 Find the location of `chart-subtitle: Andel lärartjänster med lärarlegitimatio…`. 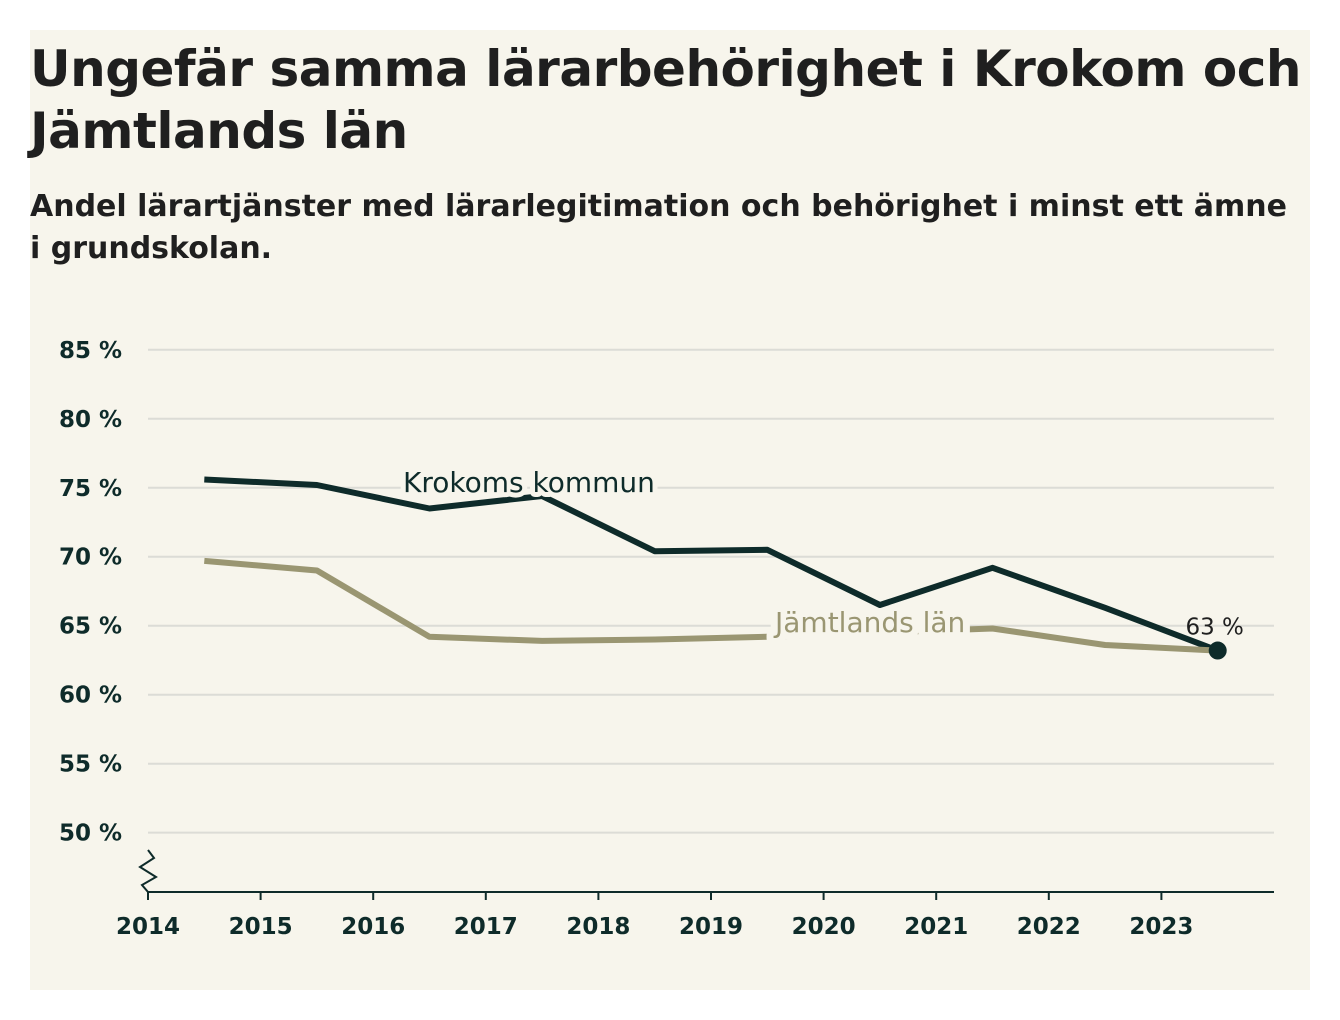

chart-subtitle: Andel lärartjänster med lärarlegitimatio… is located at coordinates (658, 227).